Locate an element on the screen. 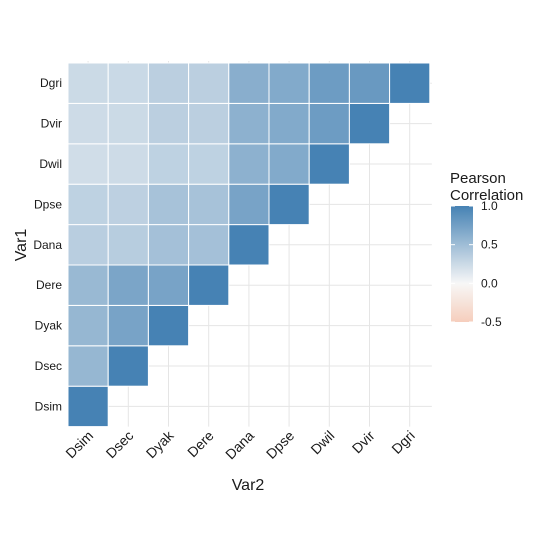 The height and width of the screenshot is (552, 553). y-tick-label-dsec: Dsec is located at coordinates (48, 366).